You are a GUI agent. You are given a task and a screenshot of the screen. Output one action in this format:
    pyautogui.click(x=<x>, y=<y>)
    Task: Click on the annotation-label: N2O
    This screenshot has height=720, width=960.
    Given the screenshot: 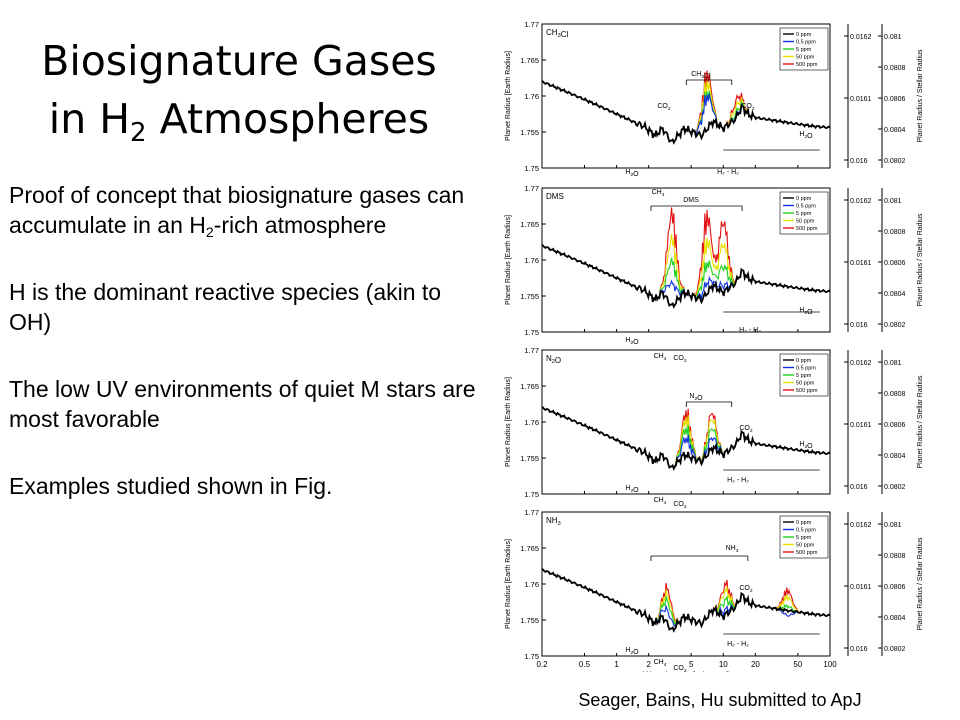 What is the action you would take?
    pyautogui.click(x=696, y=397)
    